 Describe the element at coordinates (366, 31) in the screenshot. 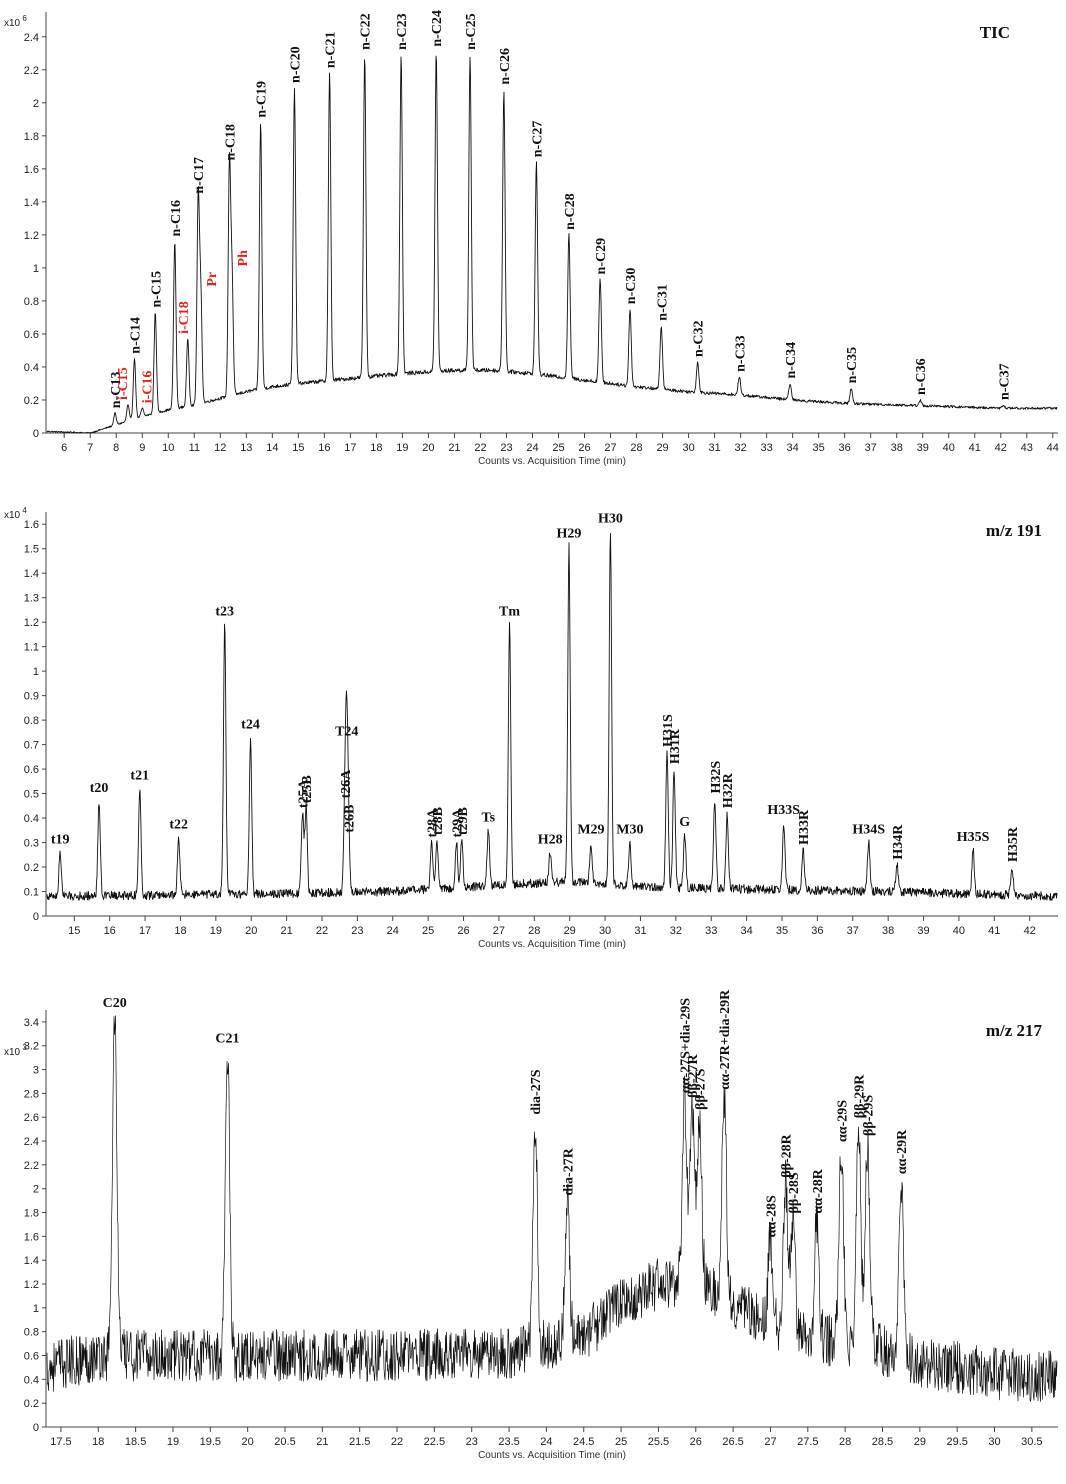

I see `peak-label: n-C22` at that location.